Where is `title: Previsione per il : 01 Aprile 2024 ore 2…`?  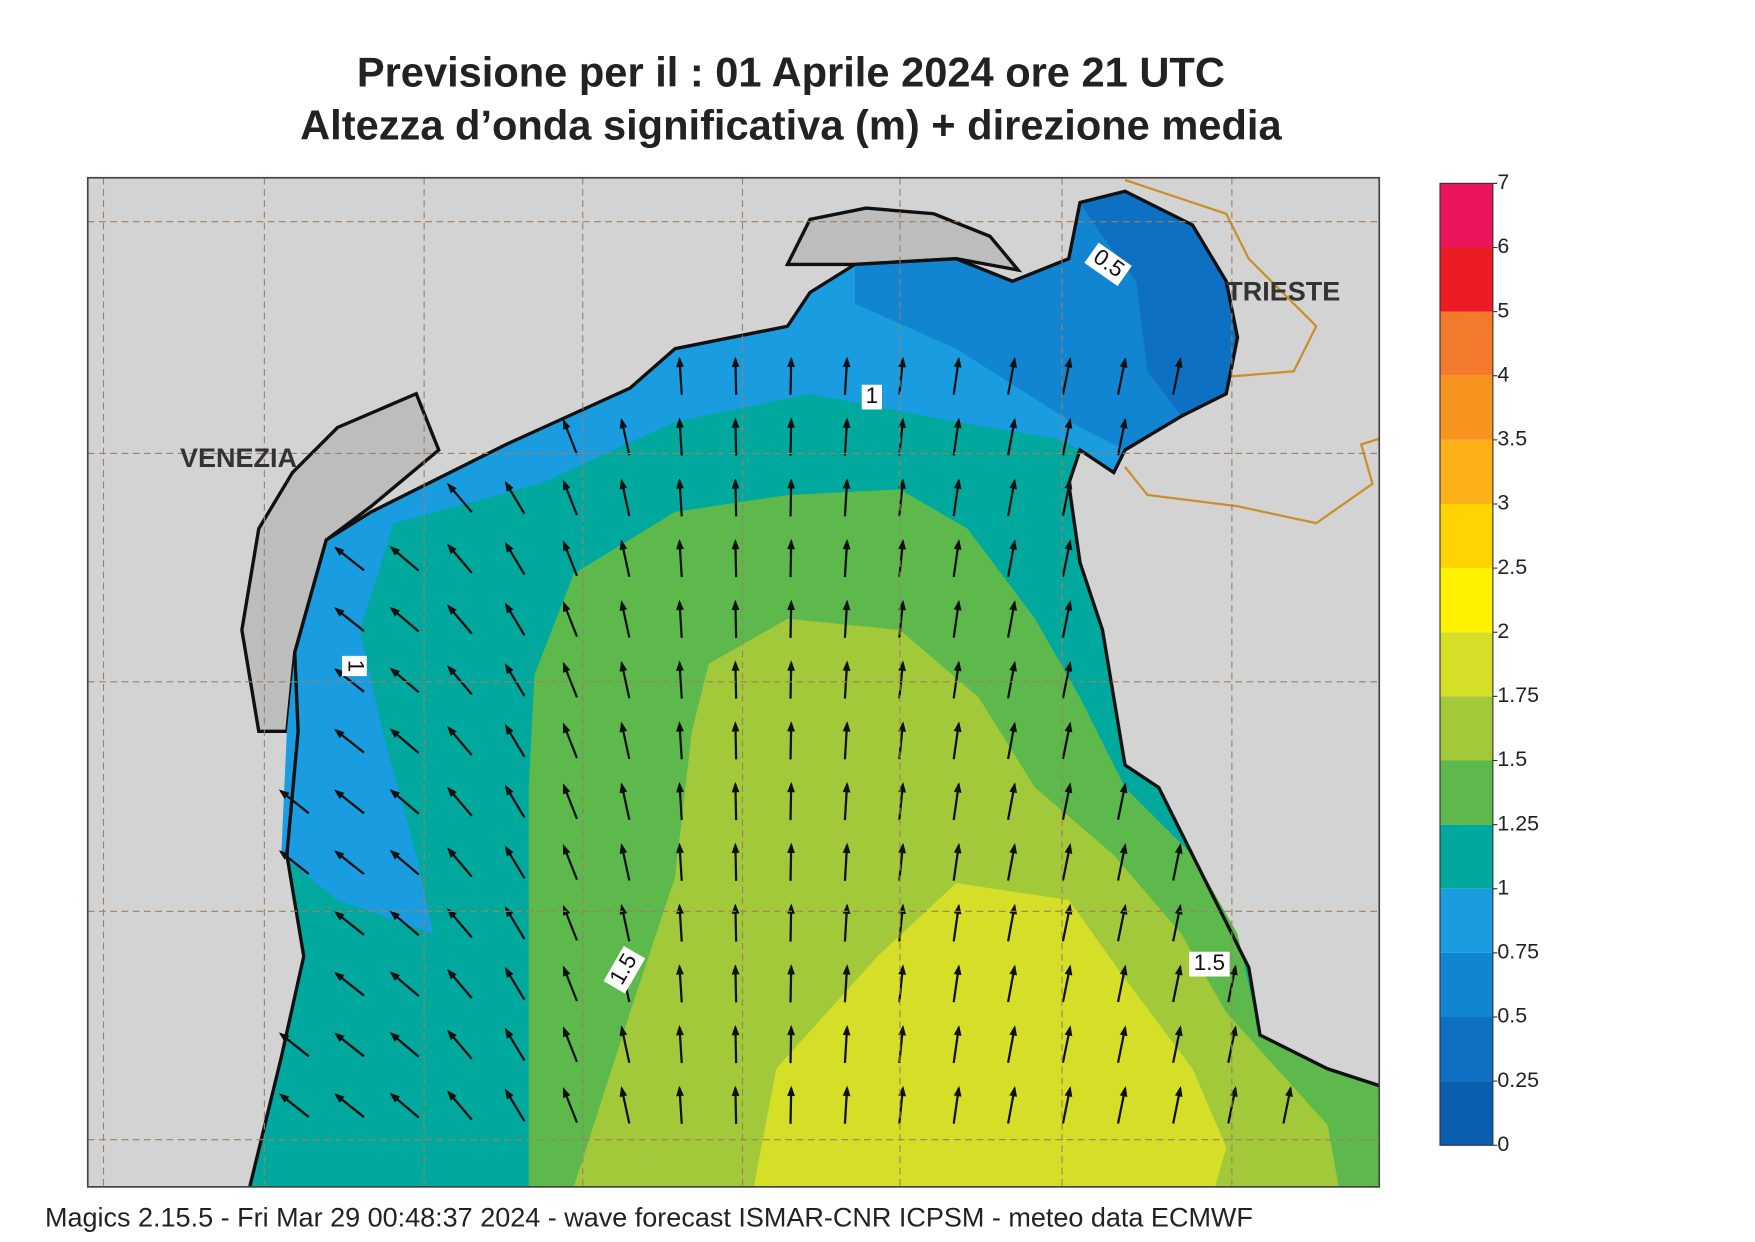 title: Previsione per il : 01 Aprile 2024 ore 2… is located at coordinates (791, 72).